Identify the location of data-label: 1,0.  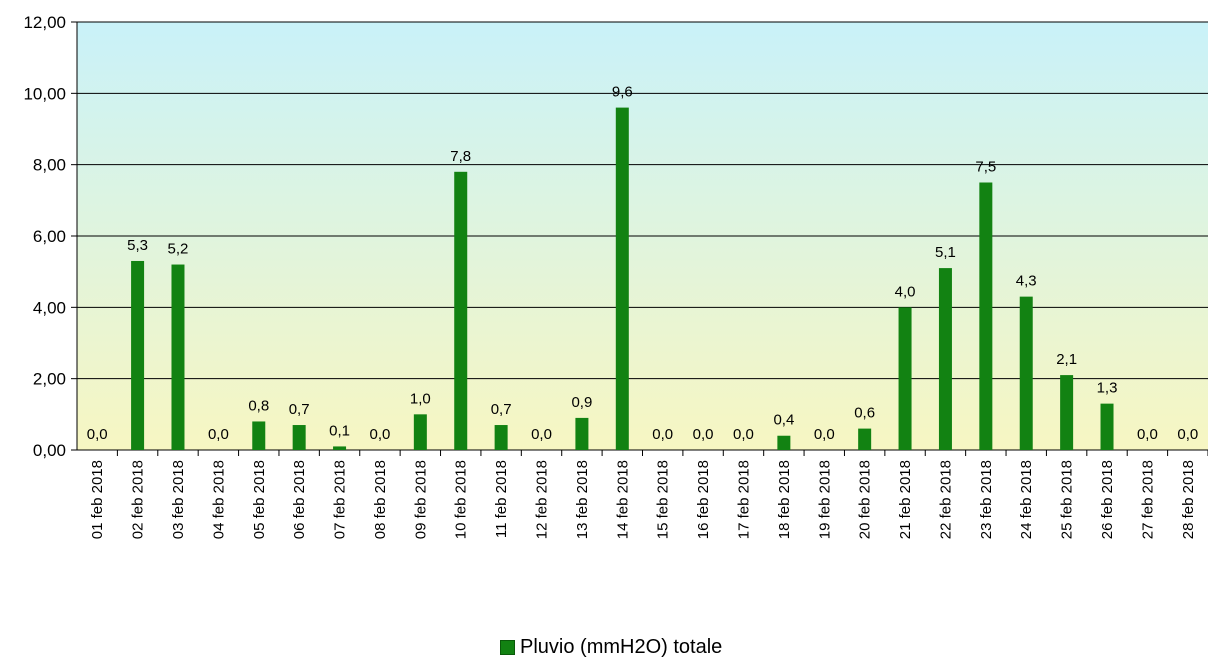
(420, 398).